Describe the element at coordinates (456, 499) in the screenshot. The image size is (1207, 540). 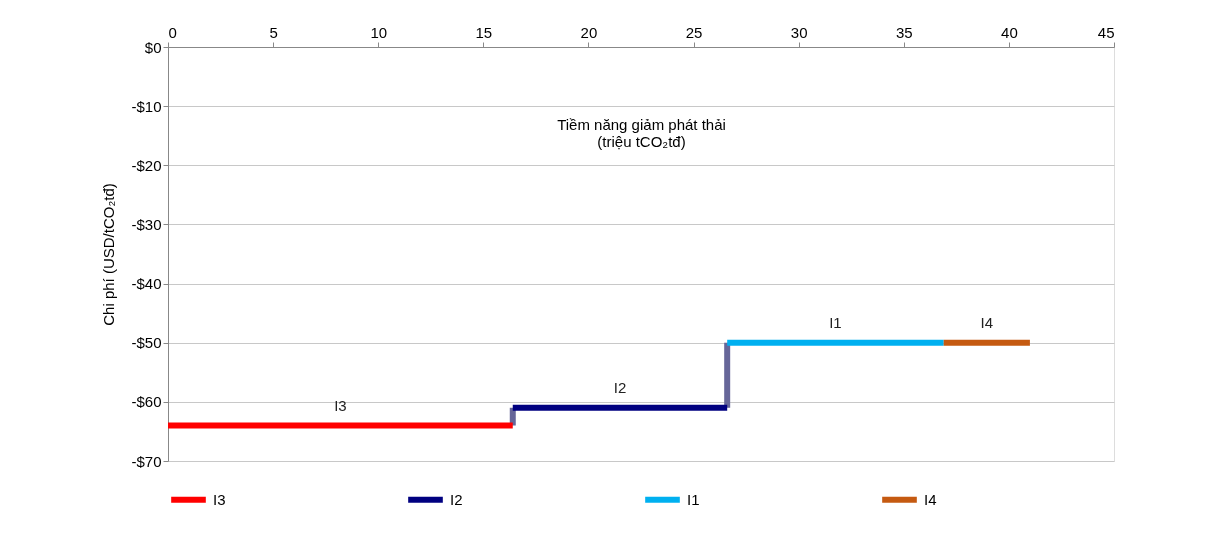
I see `legend-label: I2` at that location.